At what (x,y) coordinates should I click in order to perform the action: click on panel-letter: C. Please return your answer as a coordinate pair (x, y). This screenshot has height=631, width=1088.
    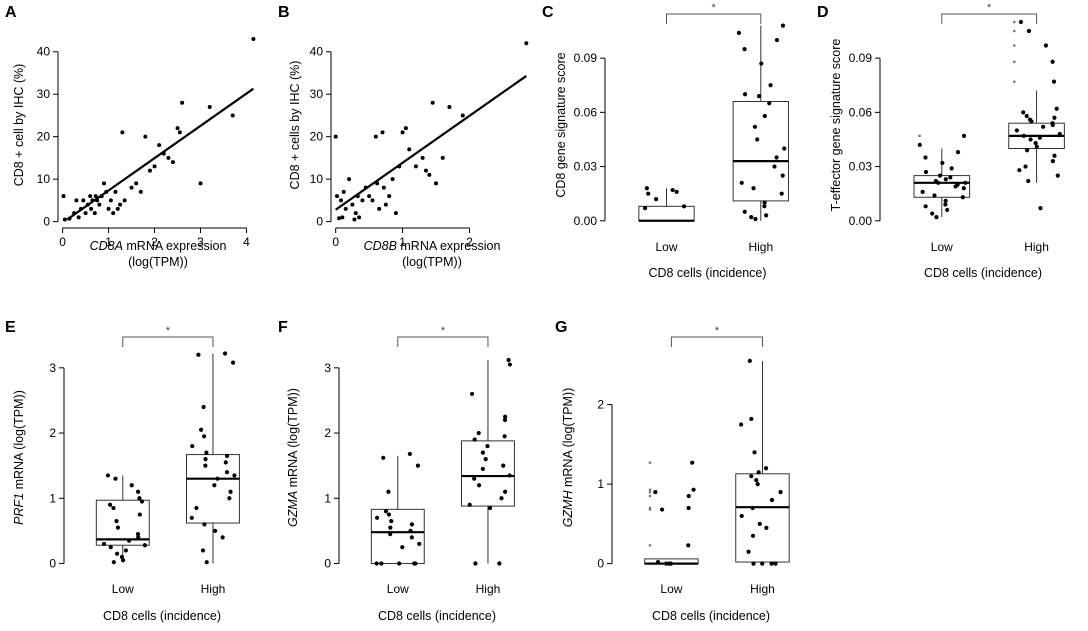
    Looking at the image, I should click on (548, 12).